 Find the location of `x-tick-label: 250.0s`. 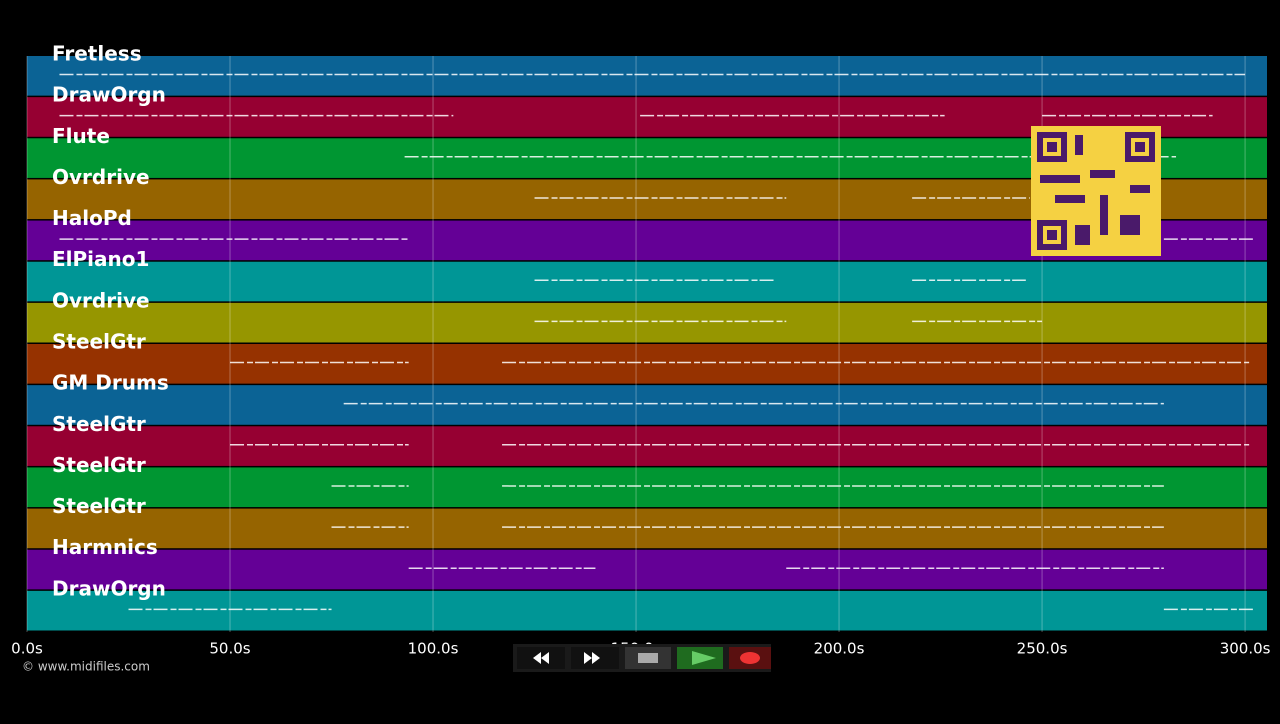

x-tick-label: 250.0s is located at coordinates (1042, 649).